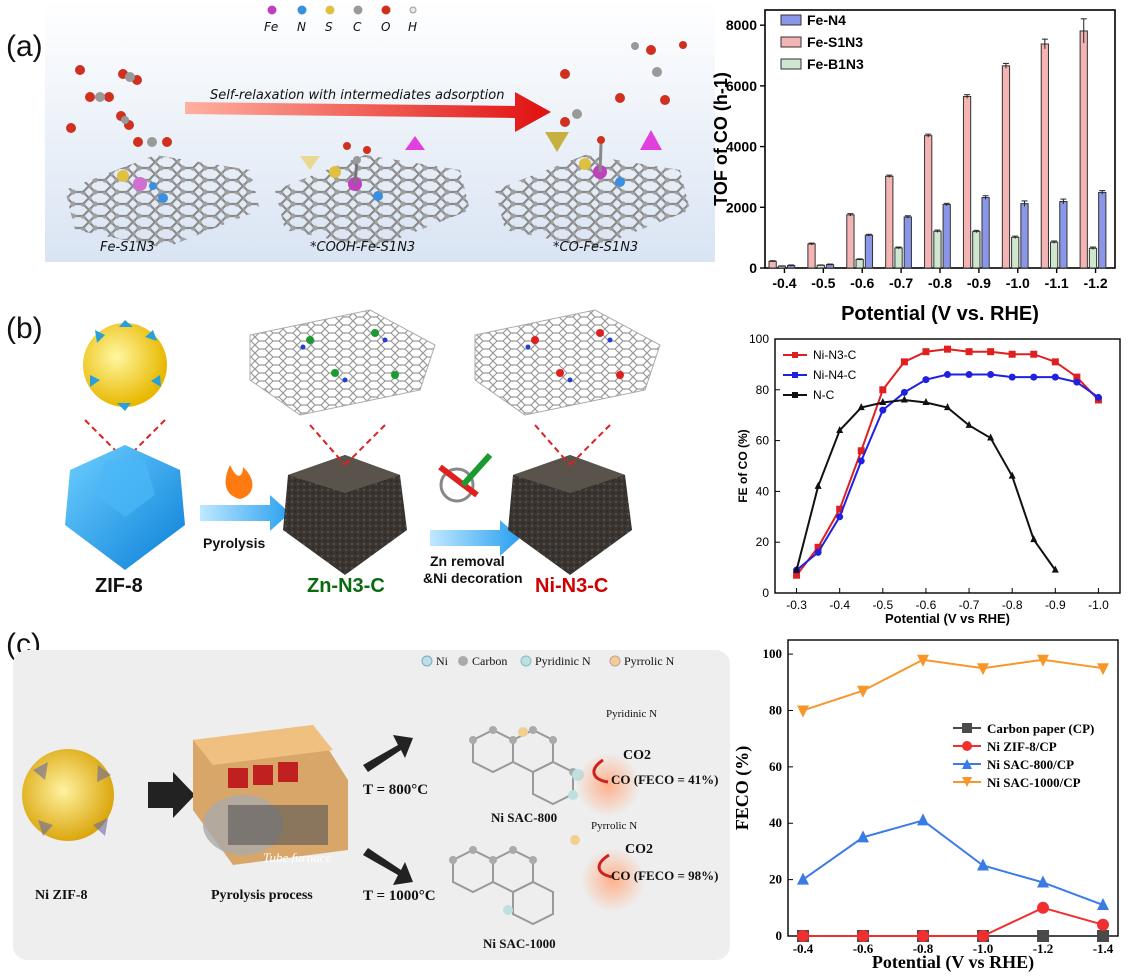 The image size is (1129, 976). I want to click on panel-label-a: (a), so click(24, 46).